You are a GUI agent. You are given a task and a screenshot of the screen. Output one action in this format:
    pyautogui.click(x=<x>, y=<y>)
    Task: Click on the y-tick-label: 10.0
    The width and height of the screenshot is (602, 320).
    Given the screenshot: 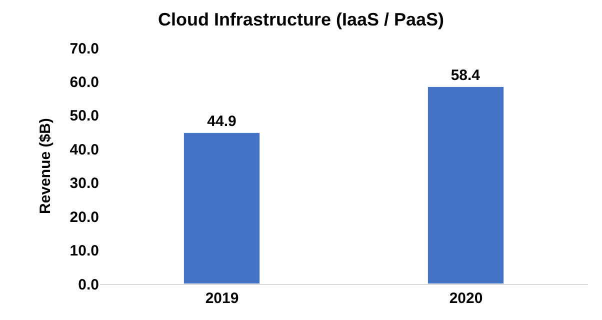 What is the action you would take?
    pyautogui.click(x=84, y=251)
    